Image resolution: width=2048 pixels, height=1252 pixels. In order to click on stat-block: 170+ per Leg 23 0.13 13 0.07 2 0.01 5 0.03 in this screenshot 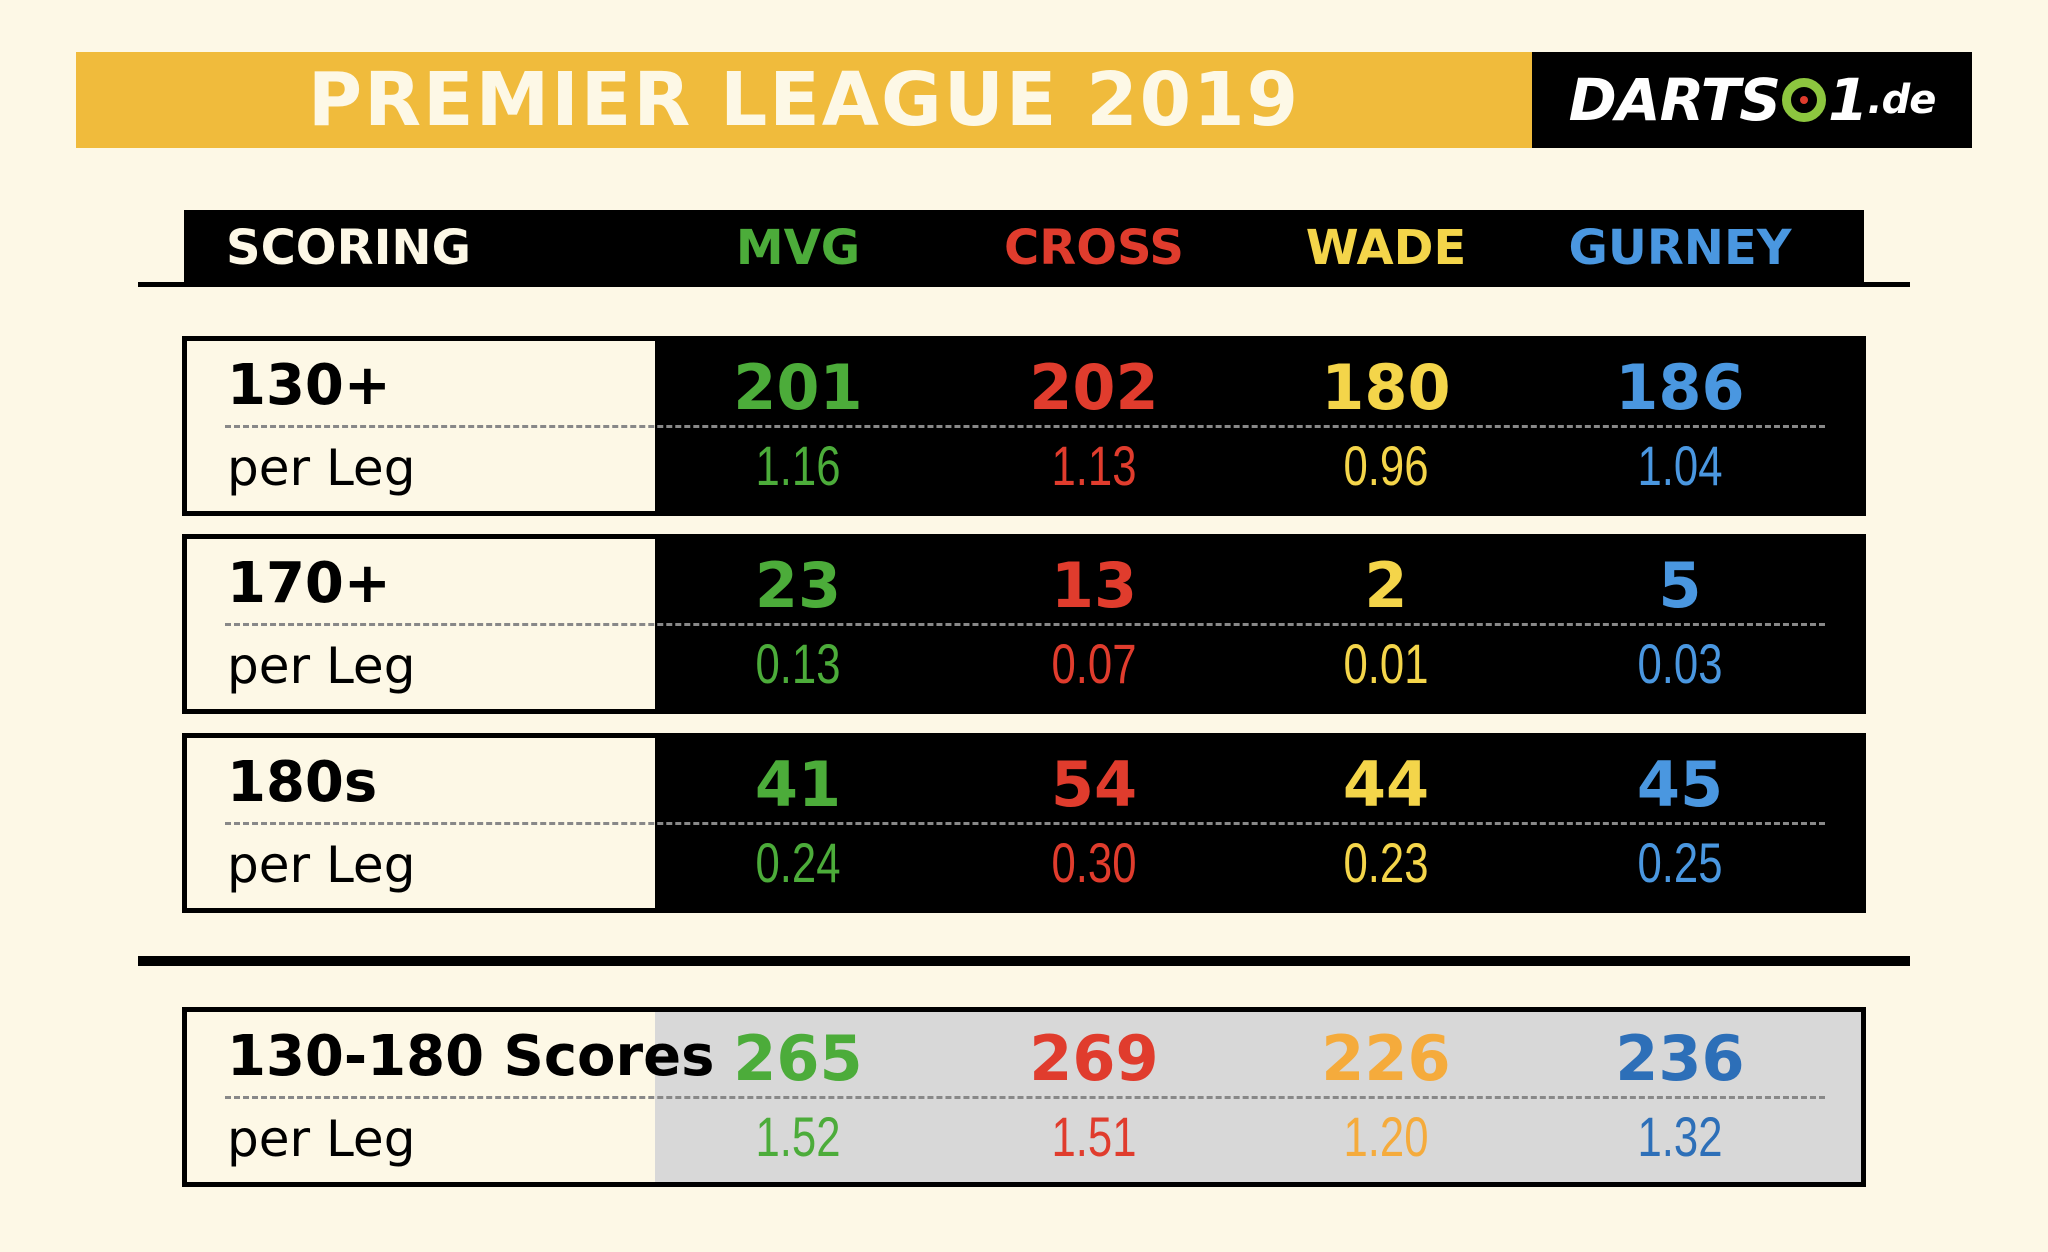, I will do `click(1024, 624)`.